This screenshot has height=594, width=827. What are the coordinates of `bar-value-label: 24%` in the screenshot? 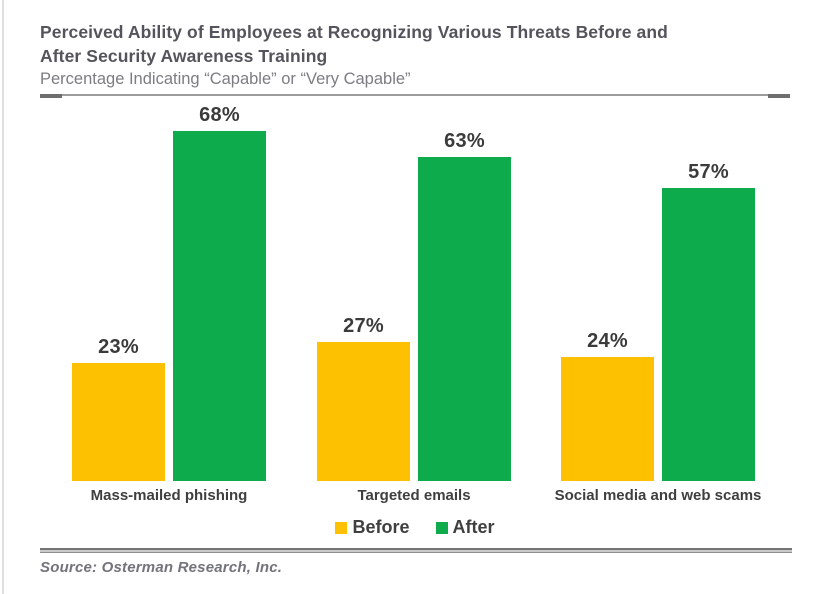 It's located at (607, 341).